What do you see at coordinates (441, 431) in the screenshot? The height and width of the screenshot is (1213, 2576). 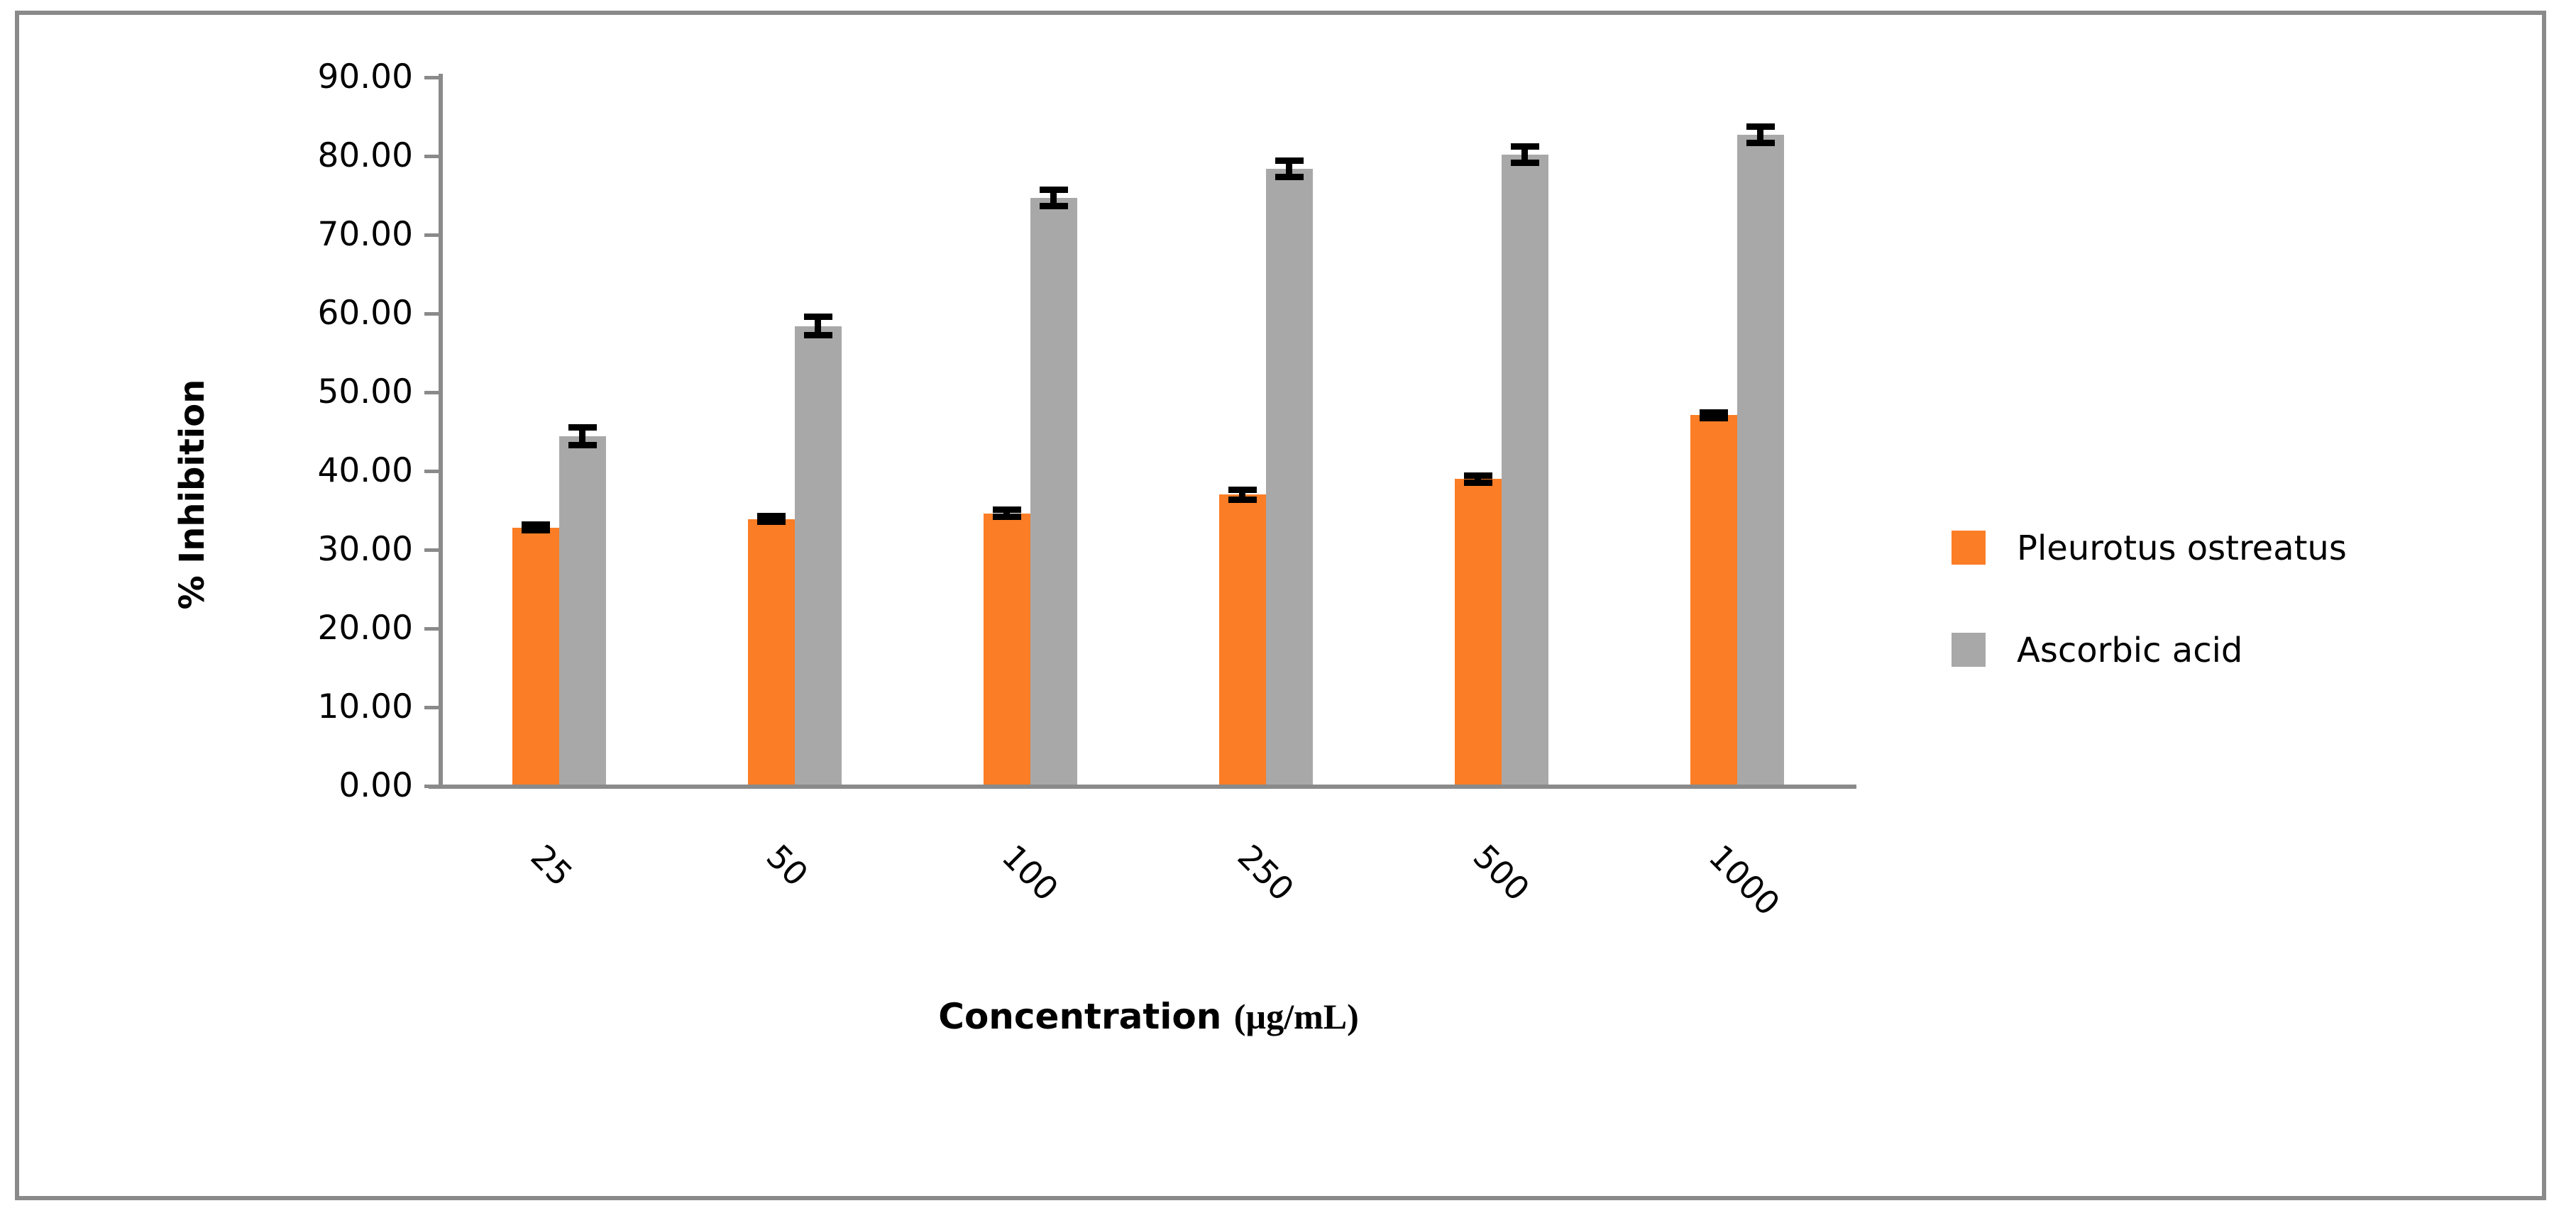 I see `y-axis-line` at bounding box center [441, 431].